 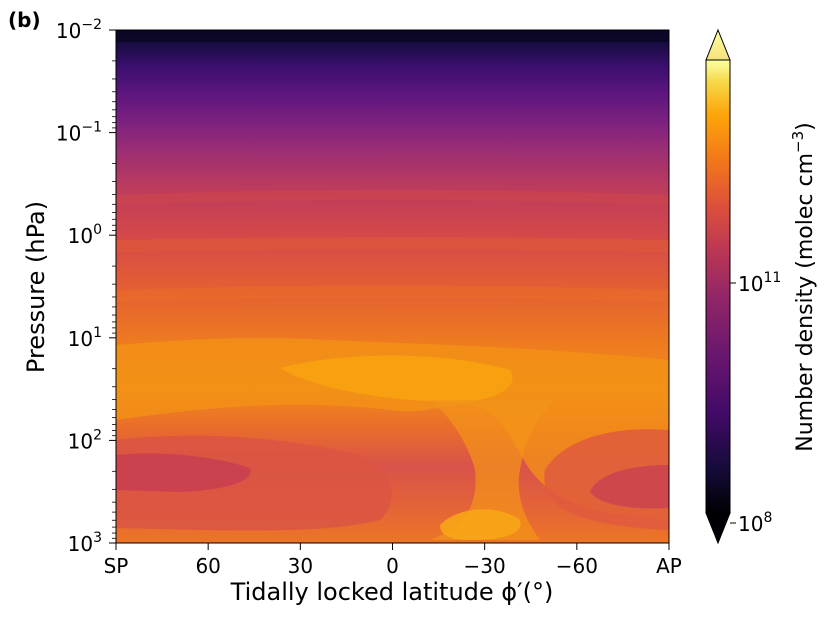 I want to click on colorbar, so click(x=718, y=286).